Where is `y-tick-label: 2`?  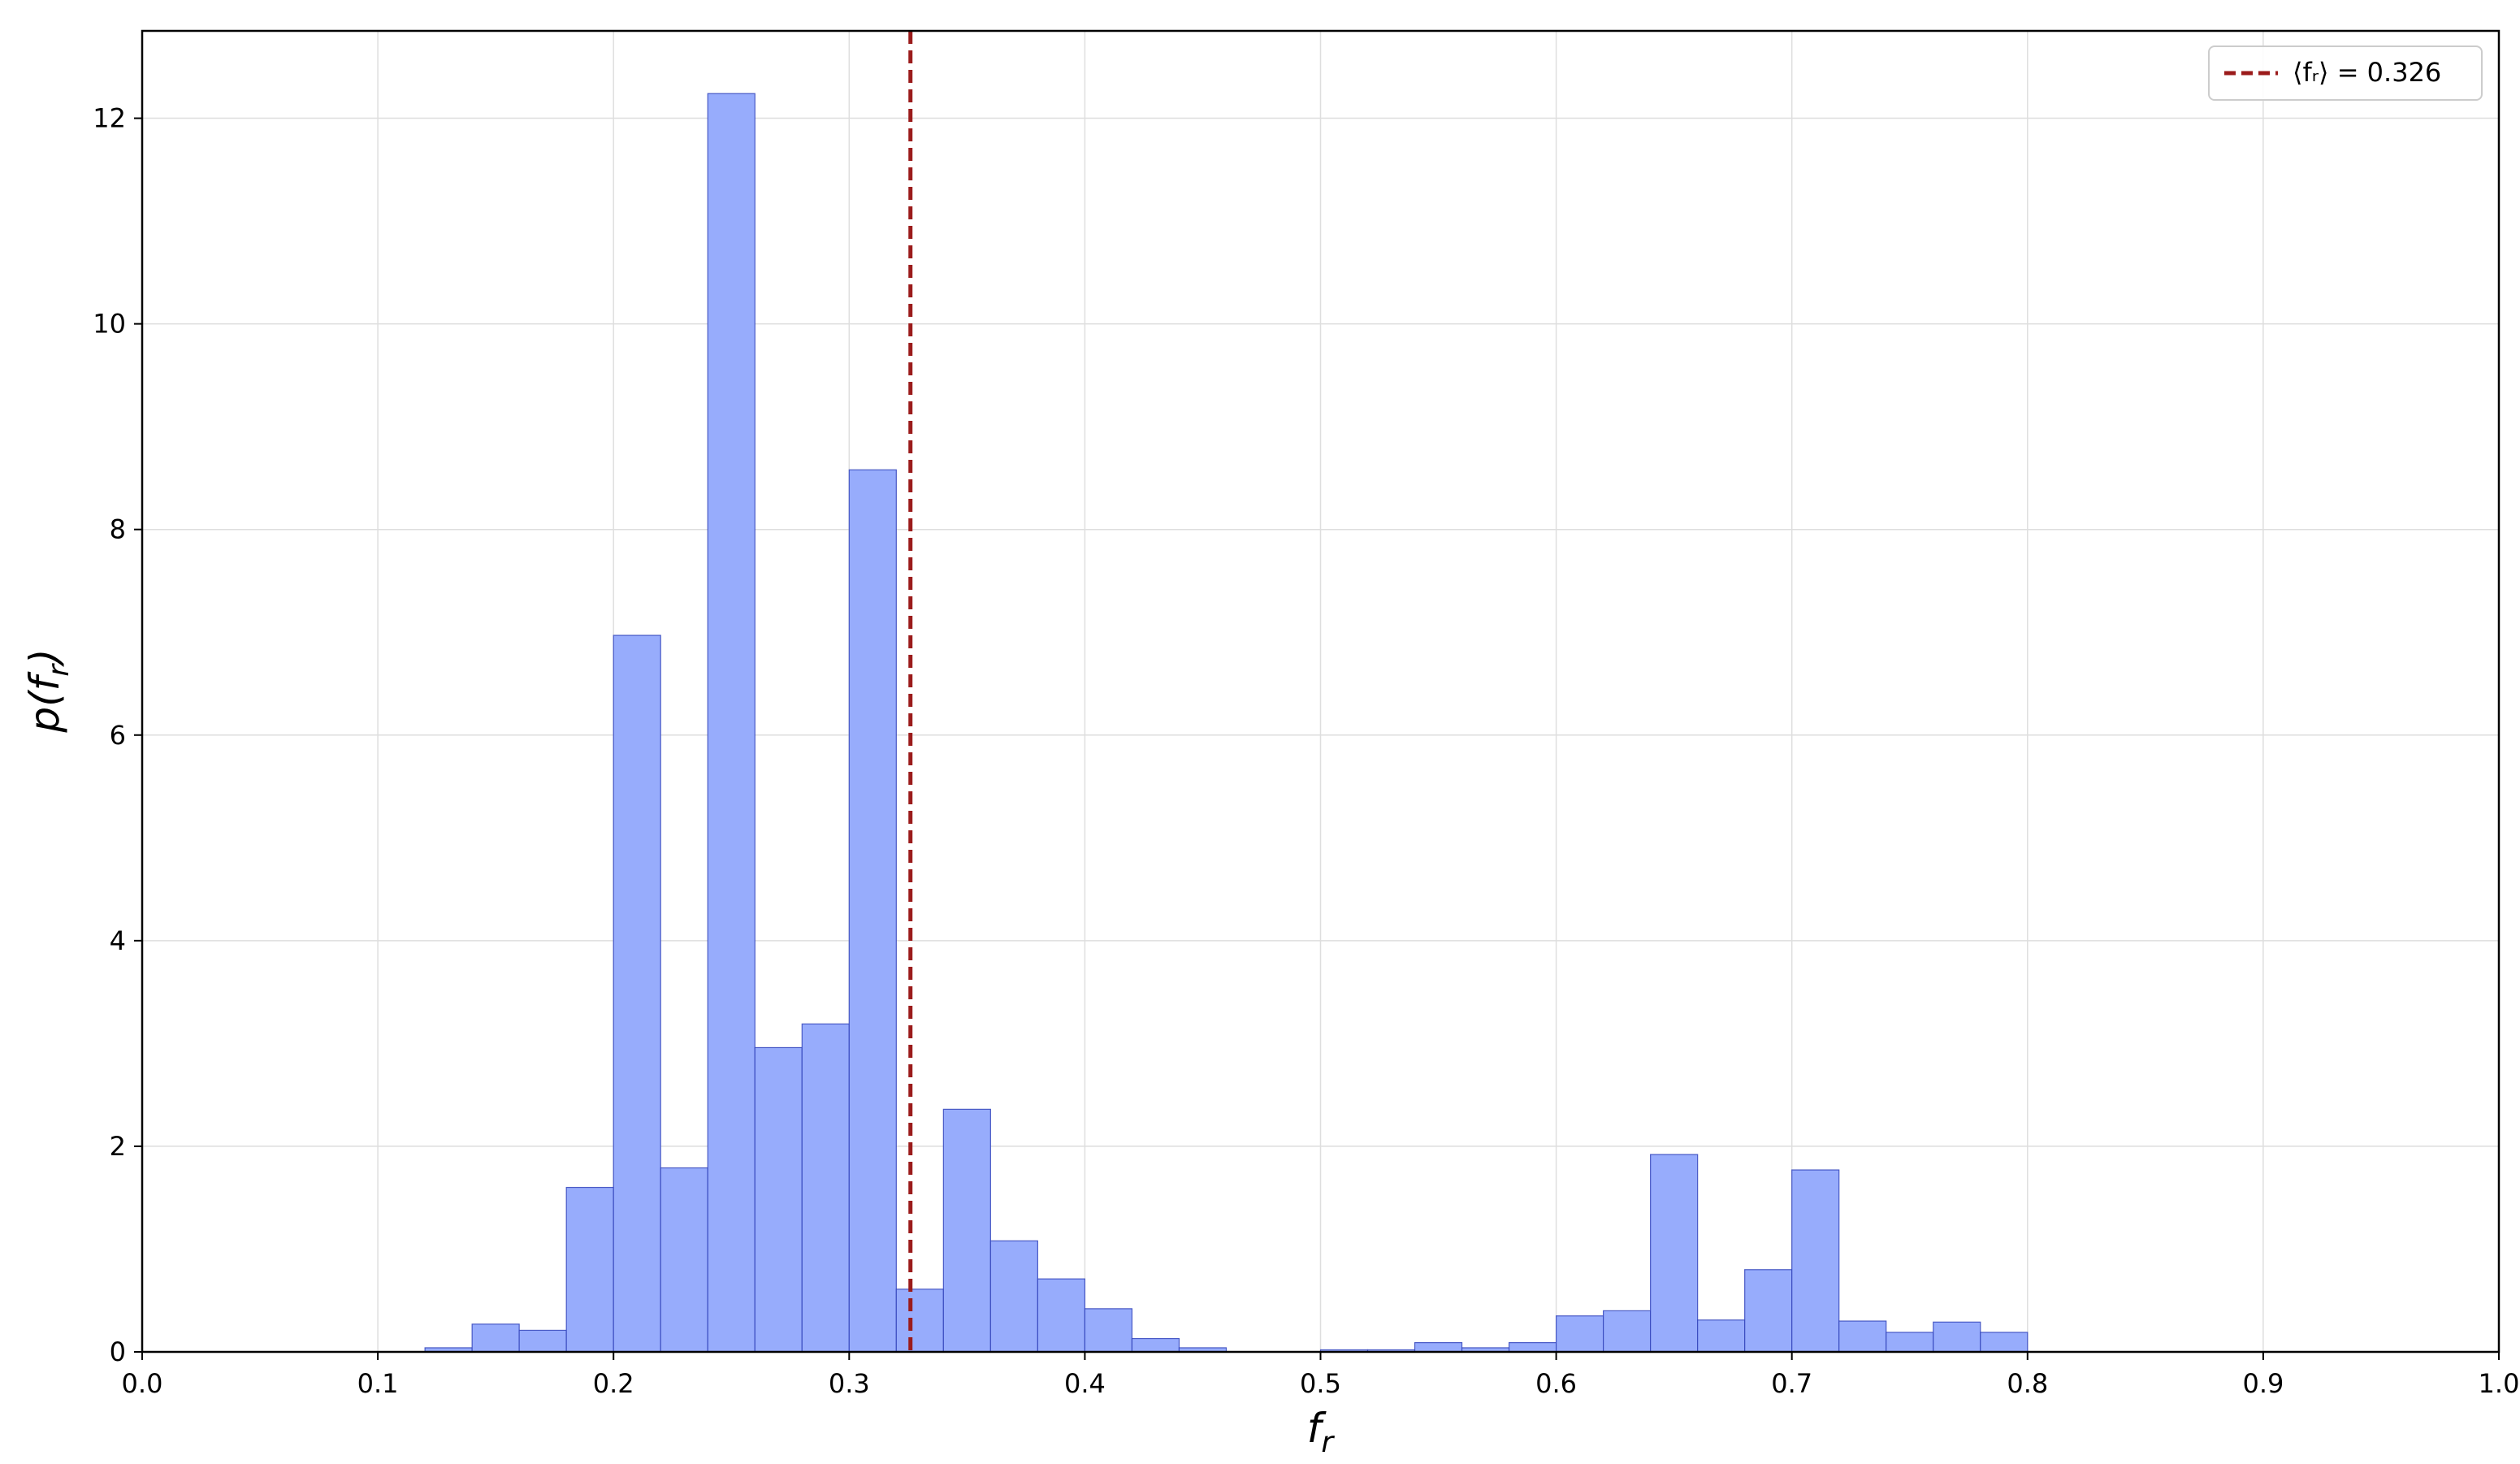 y-tick-label: 2 is located at coordinates (118, 1147).